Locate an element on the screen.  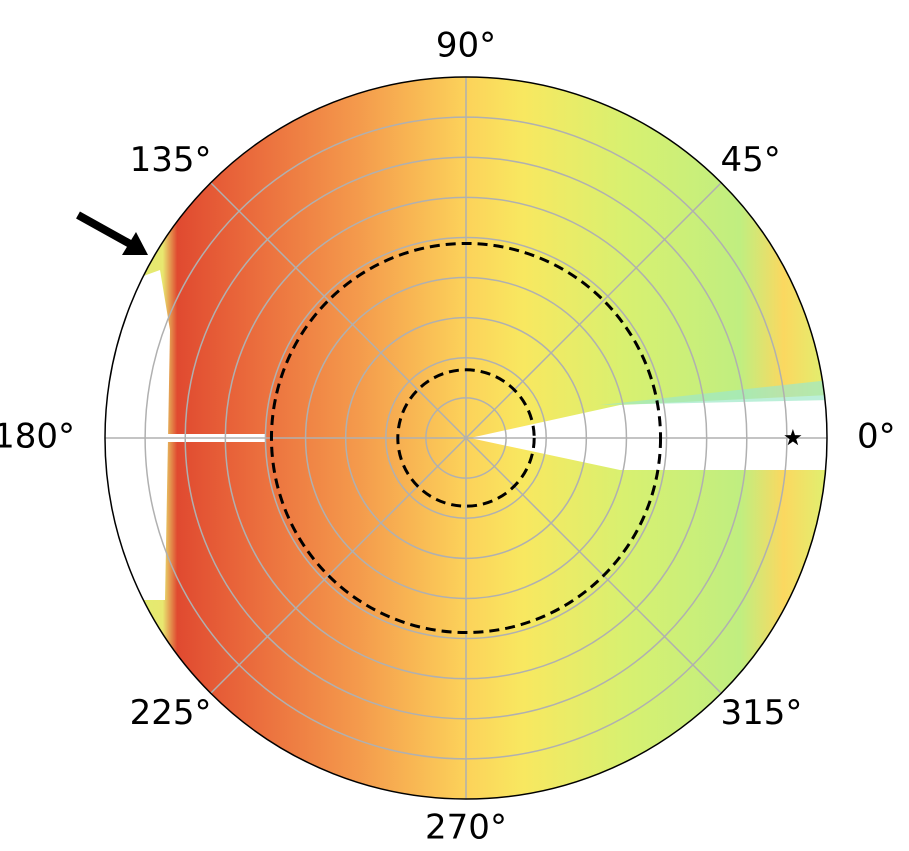
theta-tick-label: 45° is located at coordinates (750, 160).